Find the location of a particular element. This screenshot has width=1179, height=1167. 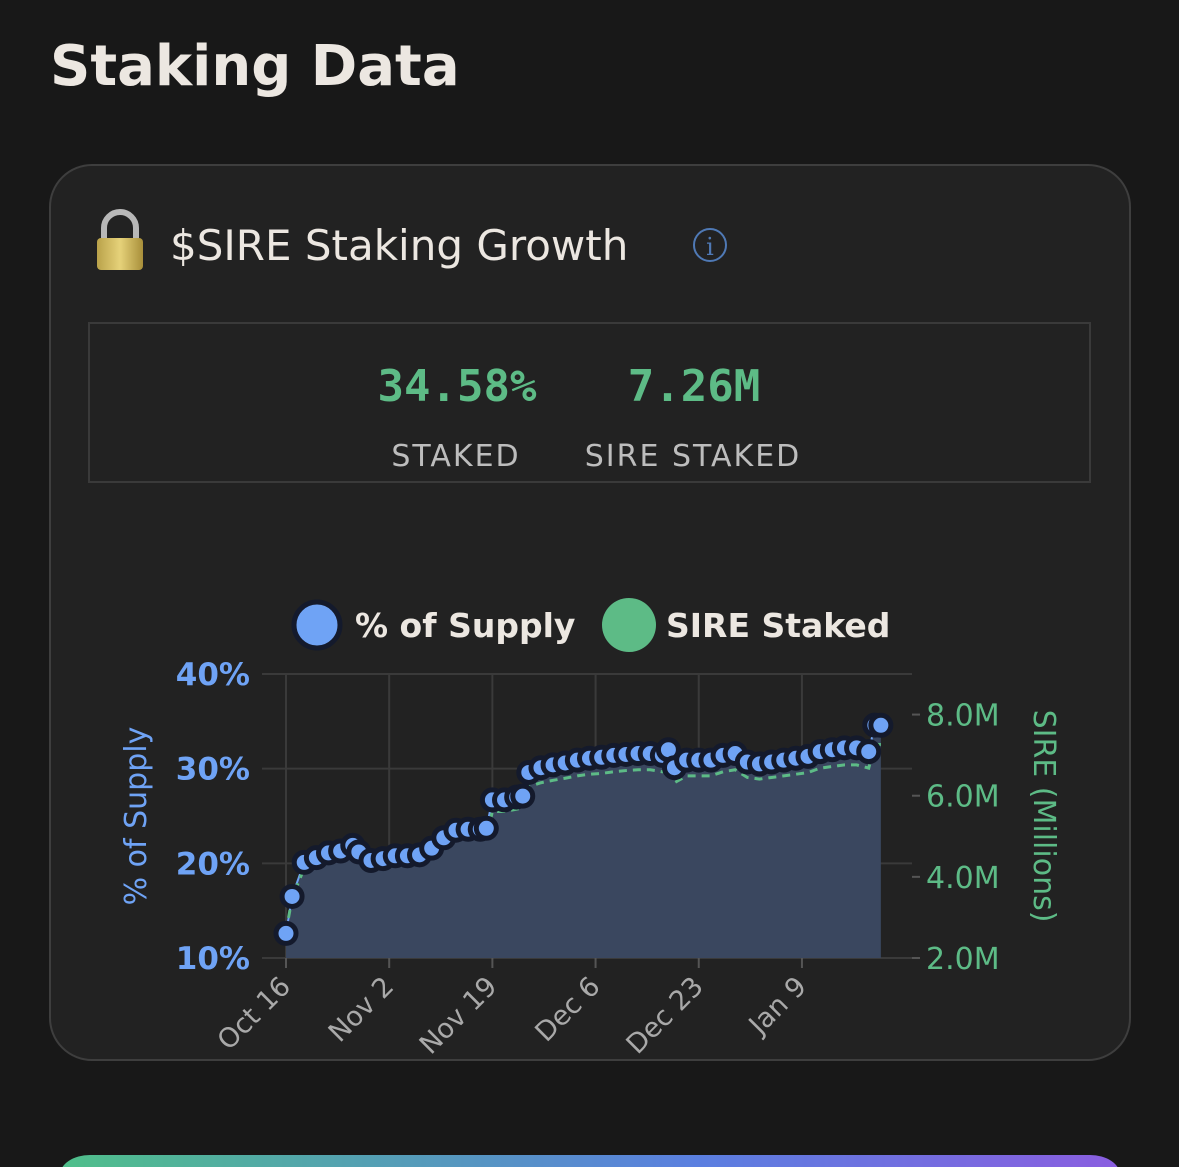

legend-label: SIRE Staked is located at coordinates (778, 625).